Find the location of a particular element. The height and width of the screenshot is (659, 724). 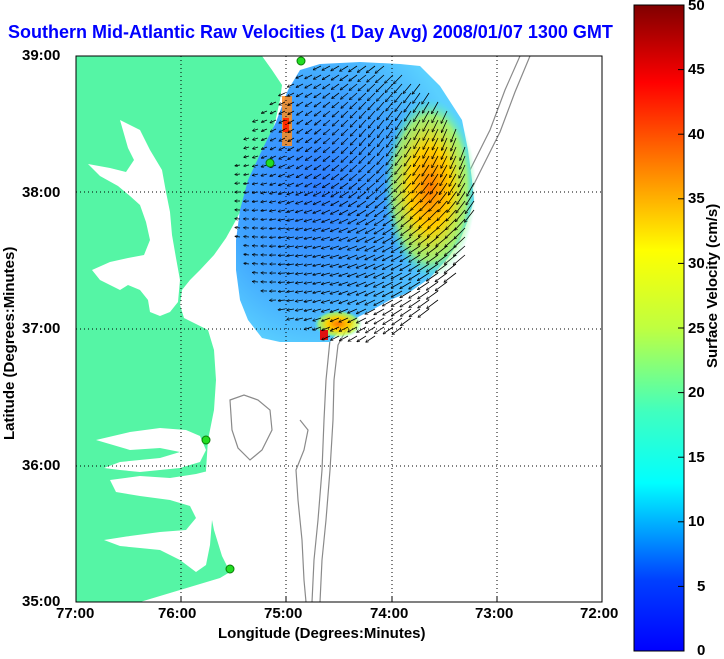

colorbar-ticks is located at coordinates (681, 328).